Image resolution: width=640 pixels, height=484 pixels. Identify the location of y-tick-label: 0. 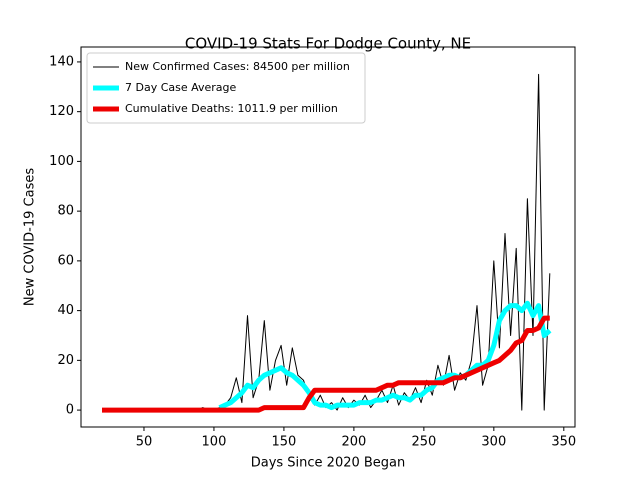
(70, 410).